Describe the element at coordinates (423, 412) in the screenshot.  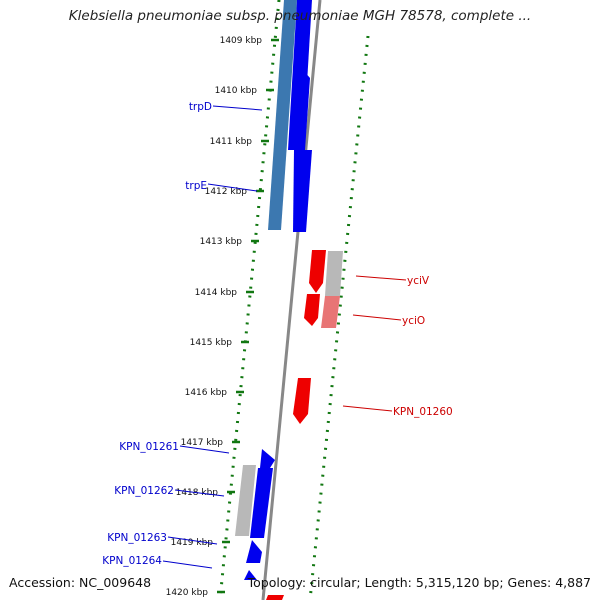
I see `gene-label-kpn-01260: KPN_01260` at that location.